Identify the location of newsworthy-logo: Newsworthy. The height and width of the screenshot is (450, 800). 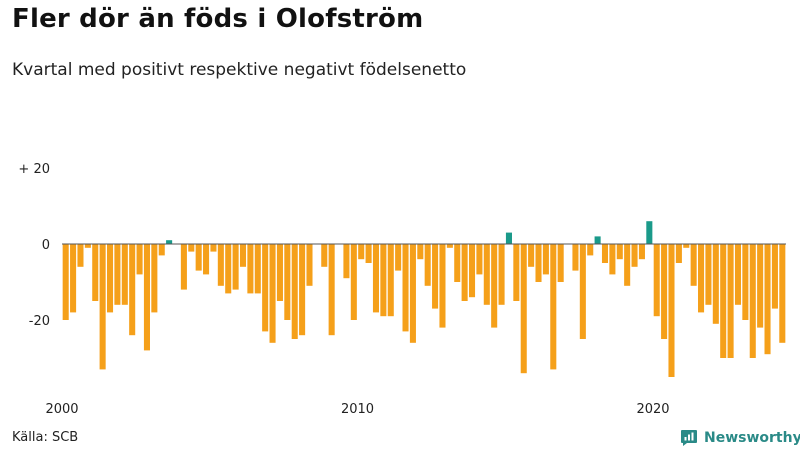
(740, 438).